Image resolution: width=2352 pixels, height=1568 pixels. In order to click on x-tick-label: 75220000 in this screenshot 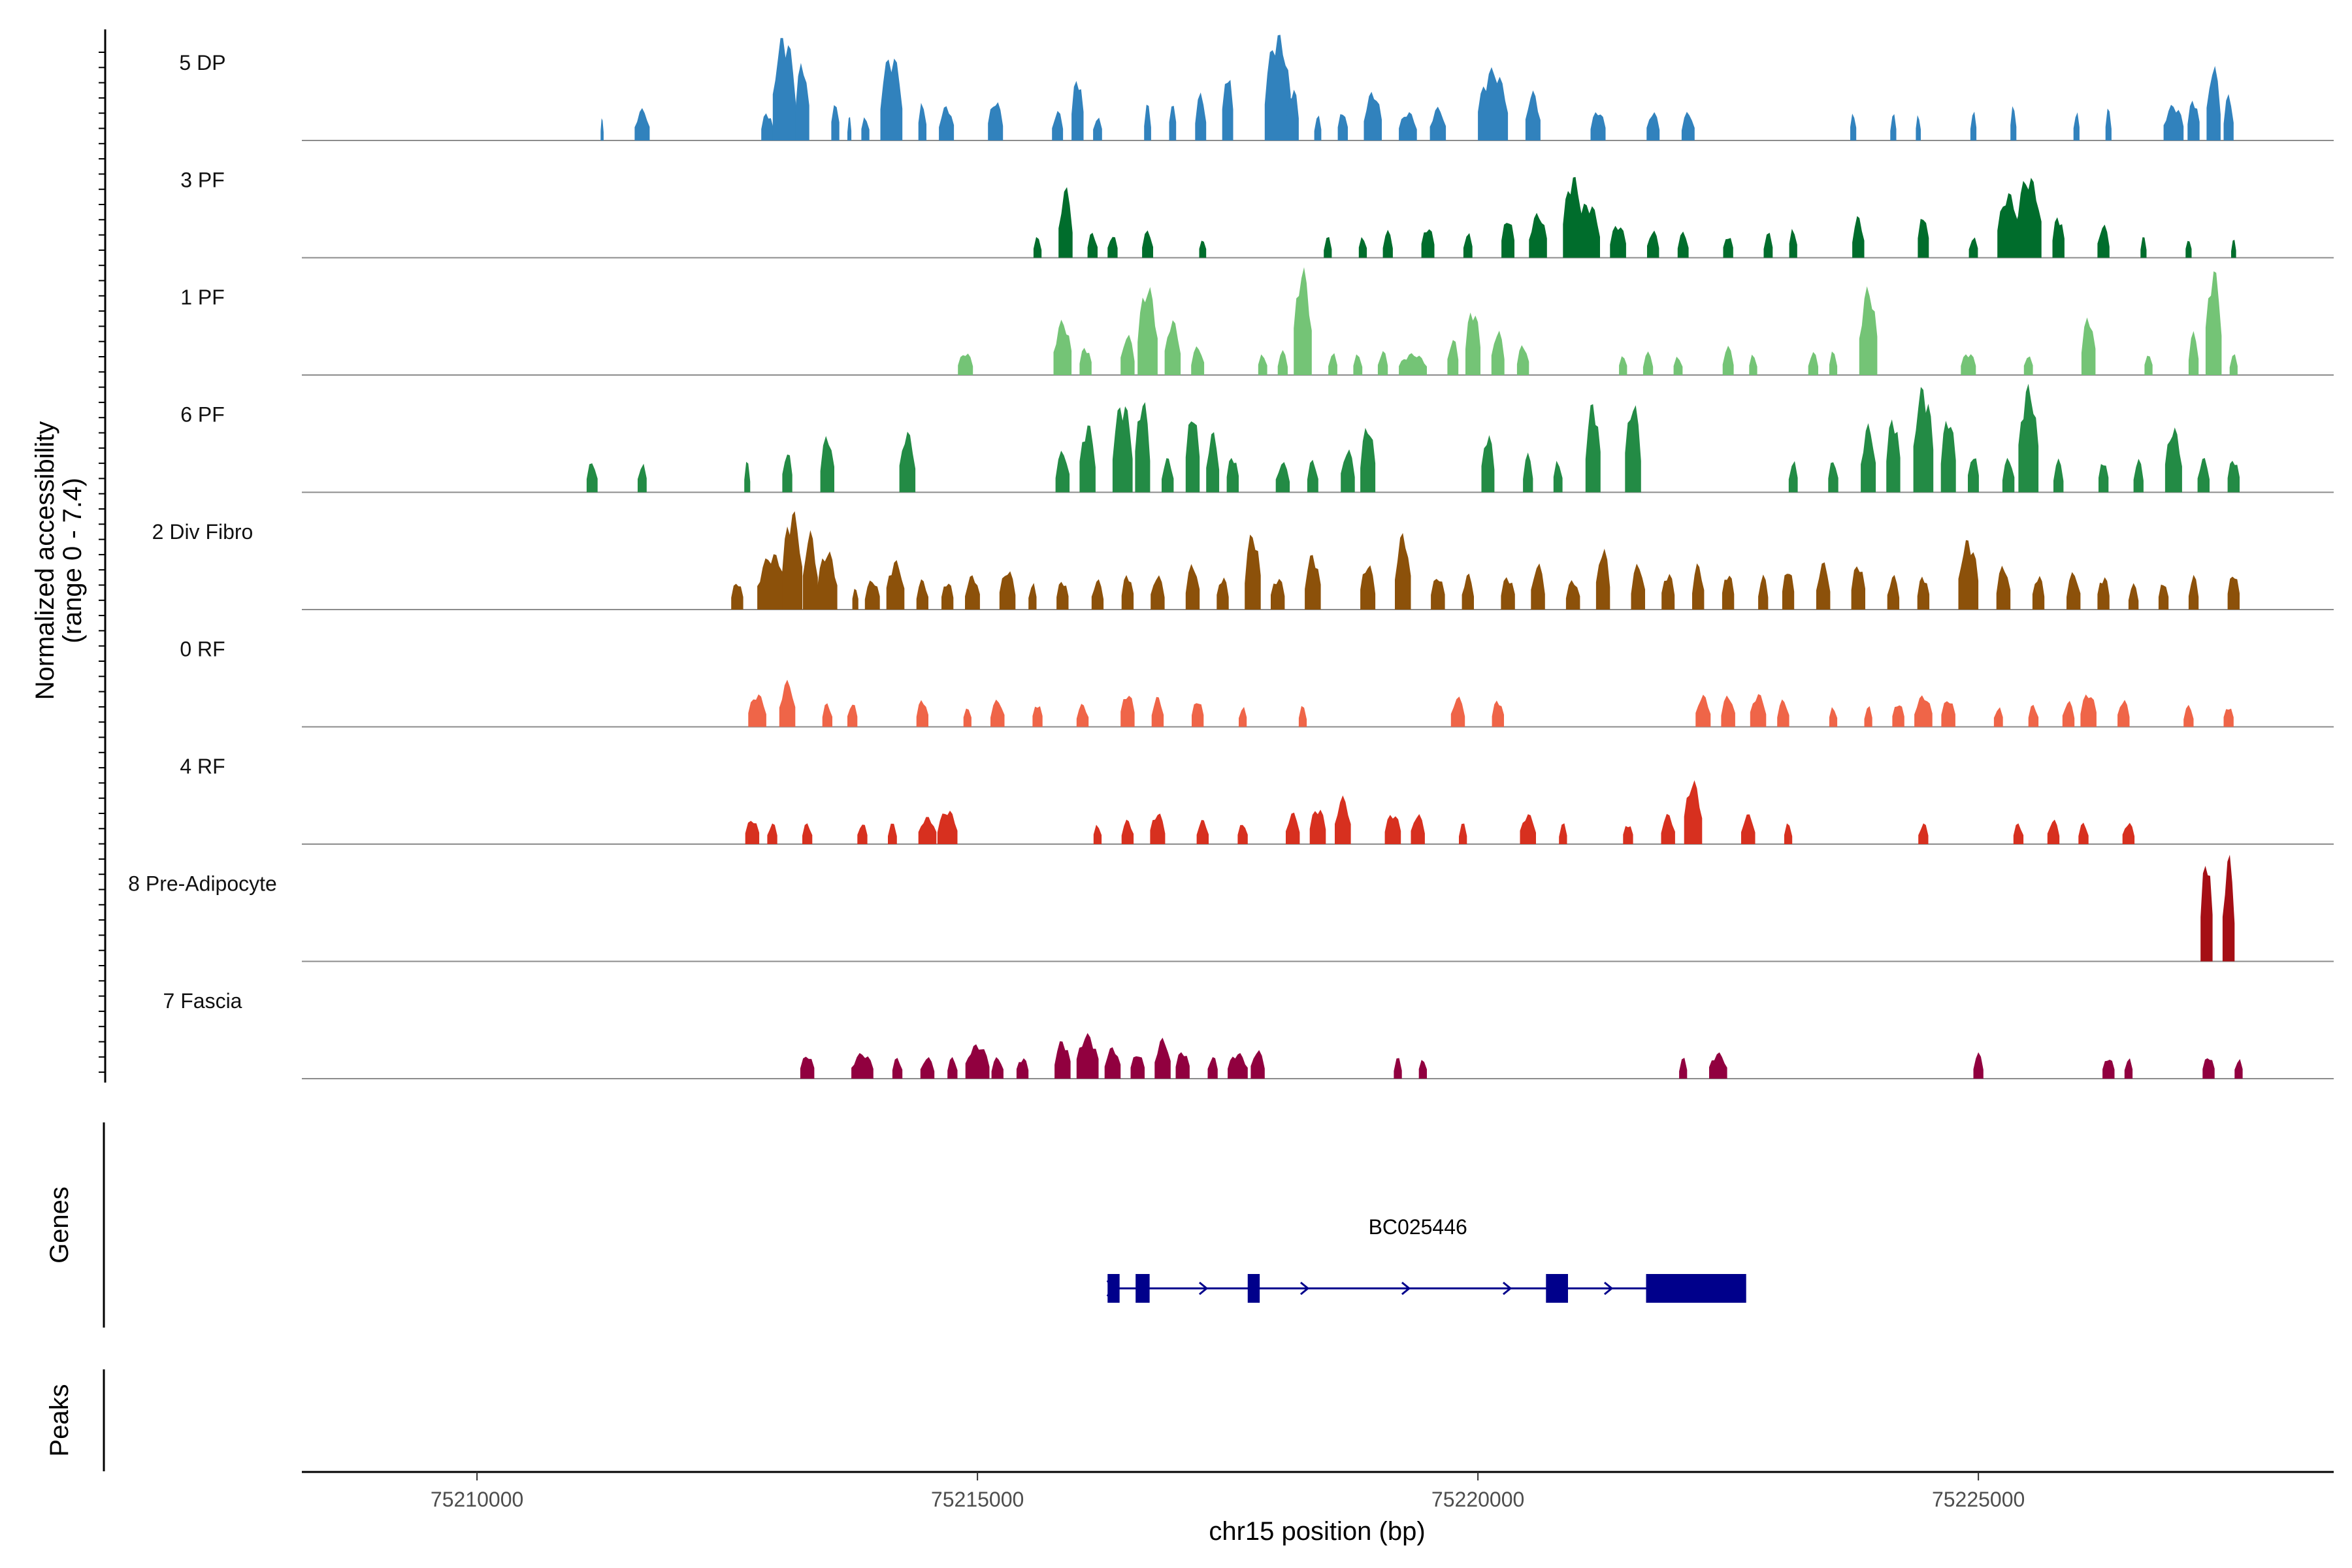, I will do `click(1477, 1499)`.